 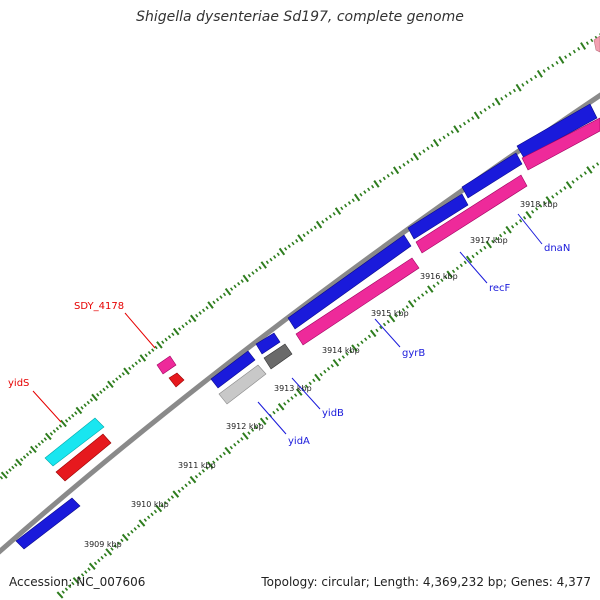 I want to click on gene-label-yidS: yidS, so click(x=18, y=383).